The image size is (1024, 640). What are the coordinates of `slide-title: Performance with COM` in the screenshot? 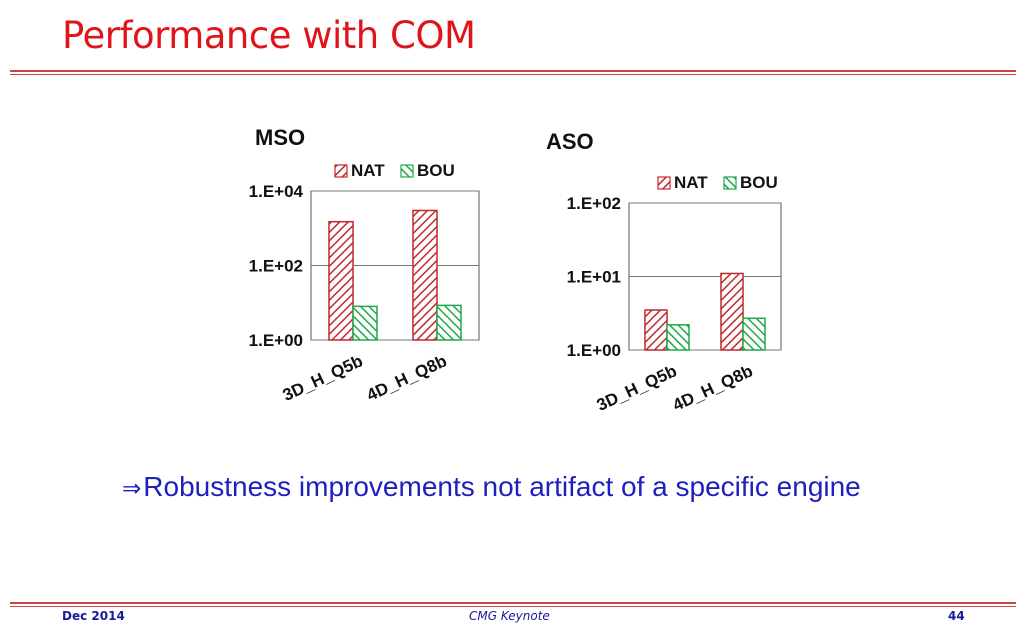 It's located at (269, 35).